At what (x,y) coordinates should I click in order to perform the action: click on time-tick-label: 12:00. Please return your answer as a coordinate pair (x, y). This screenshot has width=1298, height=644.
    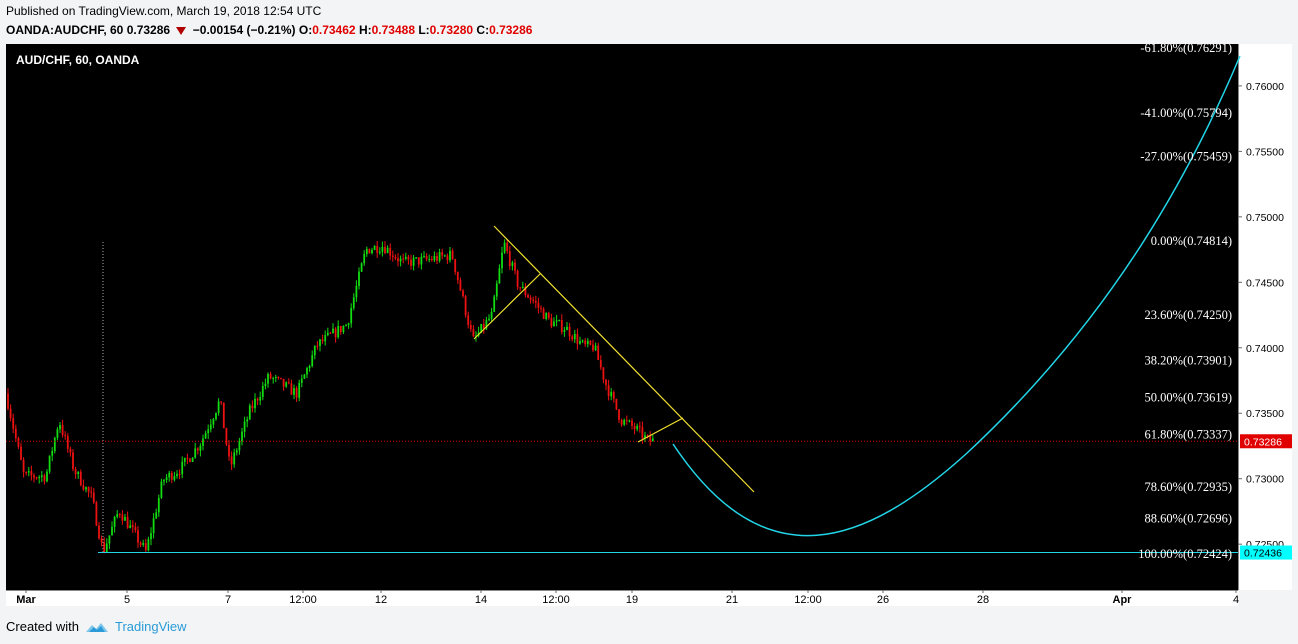
    Looking at the image, I should click on (808, 600).